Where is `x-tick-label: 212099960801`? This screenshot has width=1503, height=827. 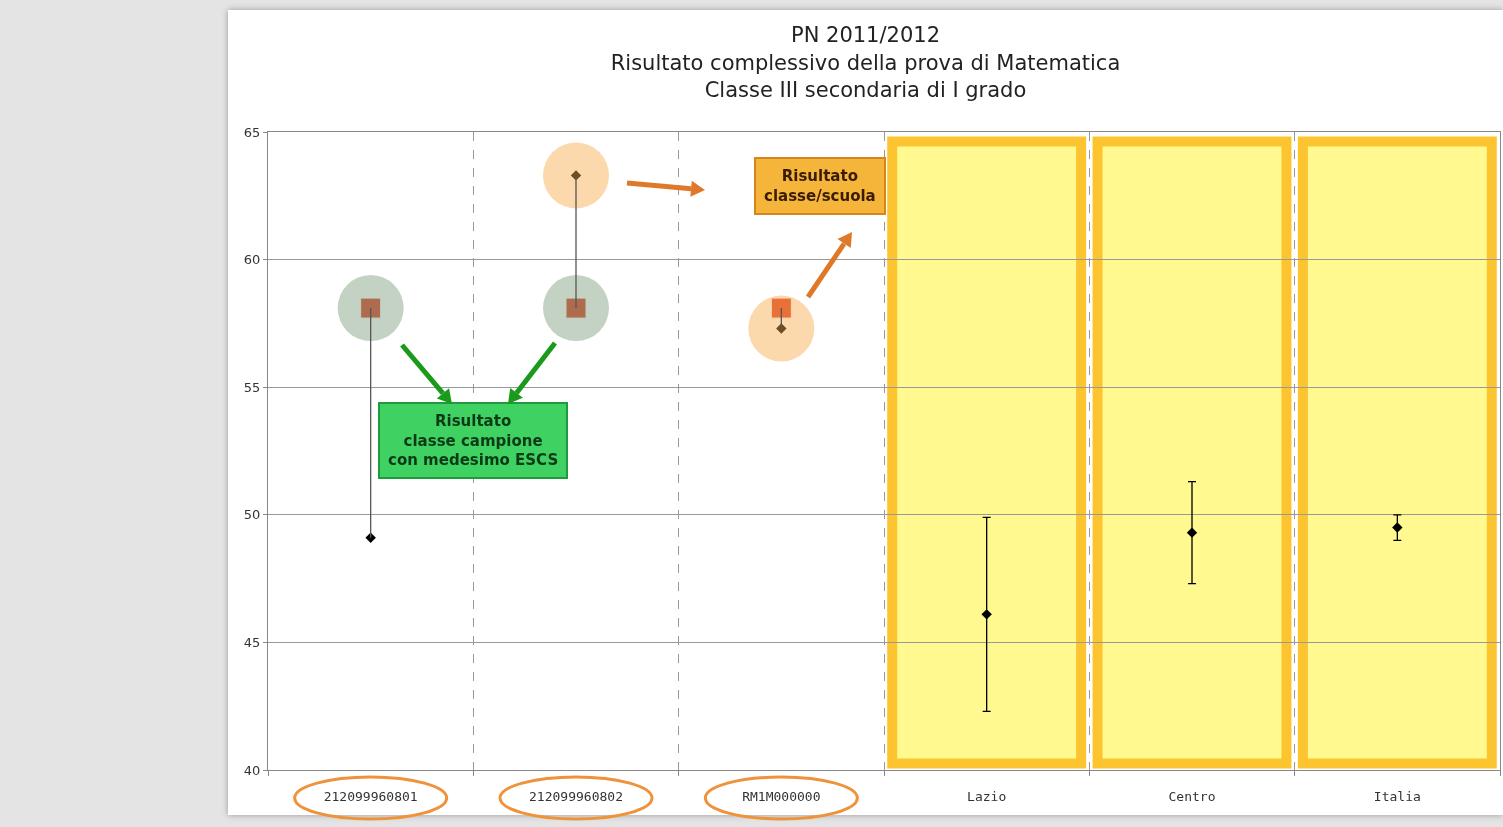
x-tick-label: 212099960801 is located at coordinates (370, 796).